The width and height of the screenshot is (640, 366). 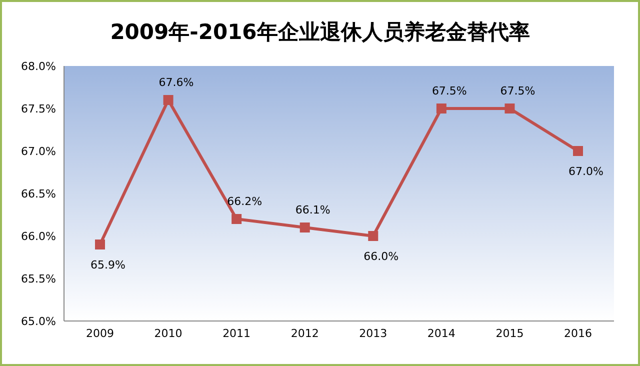 What do you see at coordinates (38, 193) in the screenshot?
I see `y-tick-label: 66.5%` at bounding box center [38, 193].